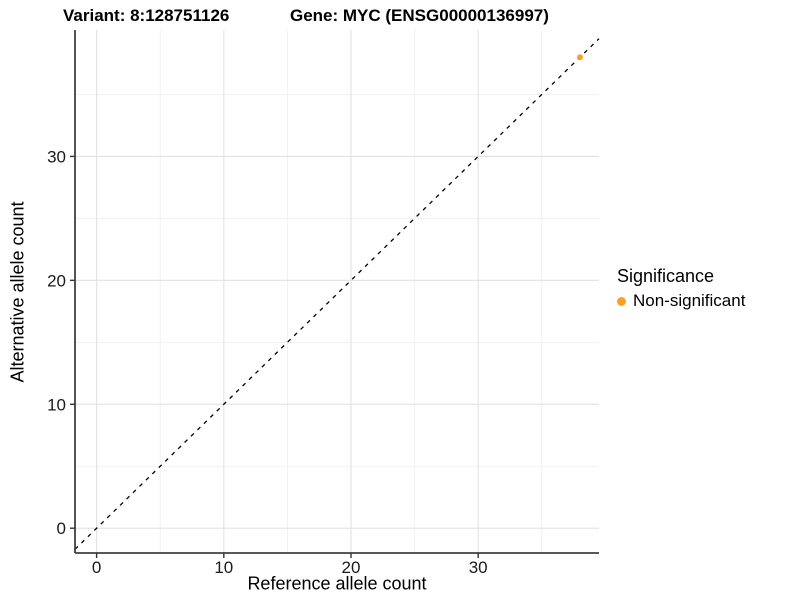 This screenshot has width=800, height=600. Describe the element at coordinates (146, 15) in the screenshot. I see `plot-title-variant: Variant: 8:128751126` at that location.